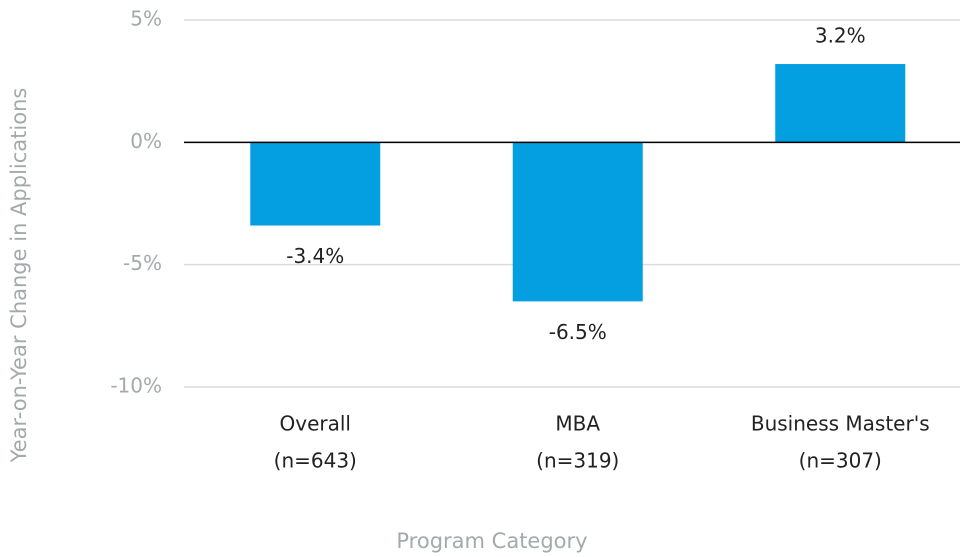  I want to click on x-tick-label: Business Master's, so click(840, 424).